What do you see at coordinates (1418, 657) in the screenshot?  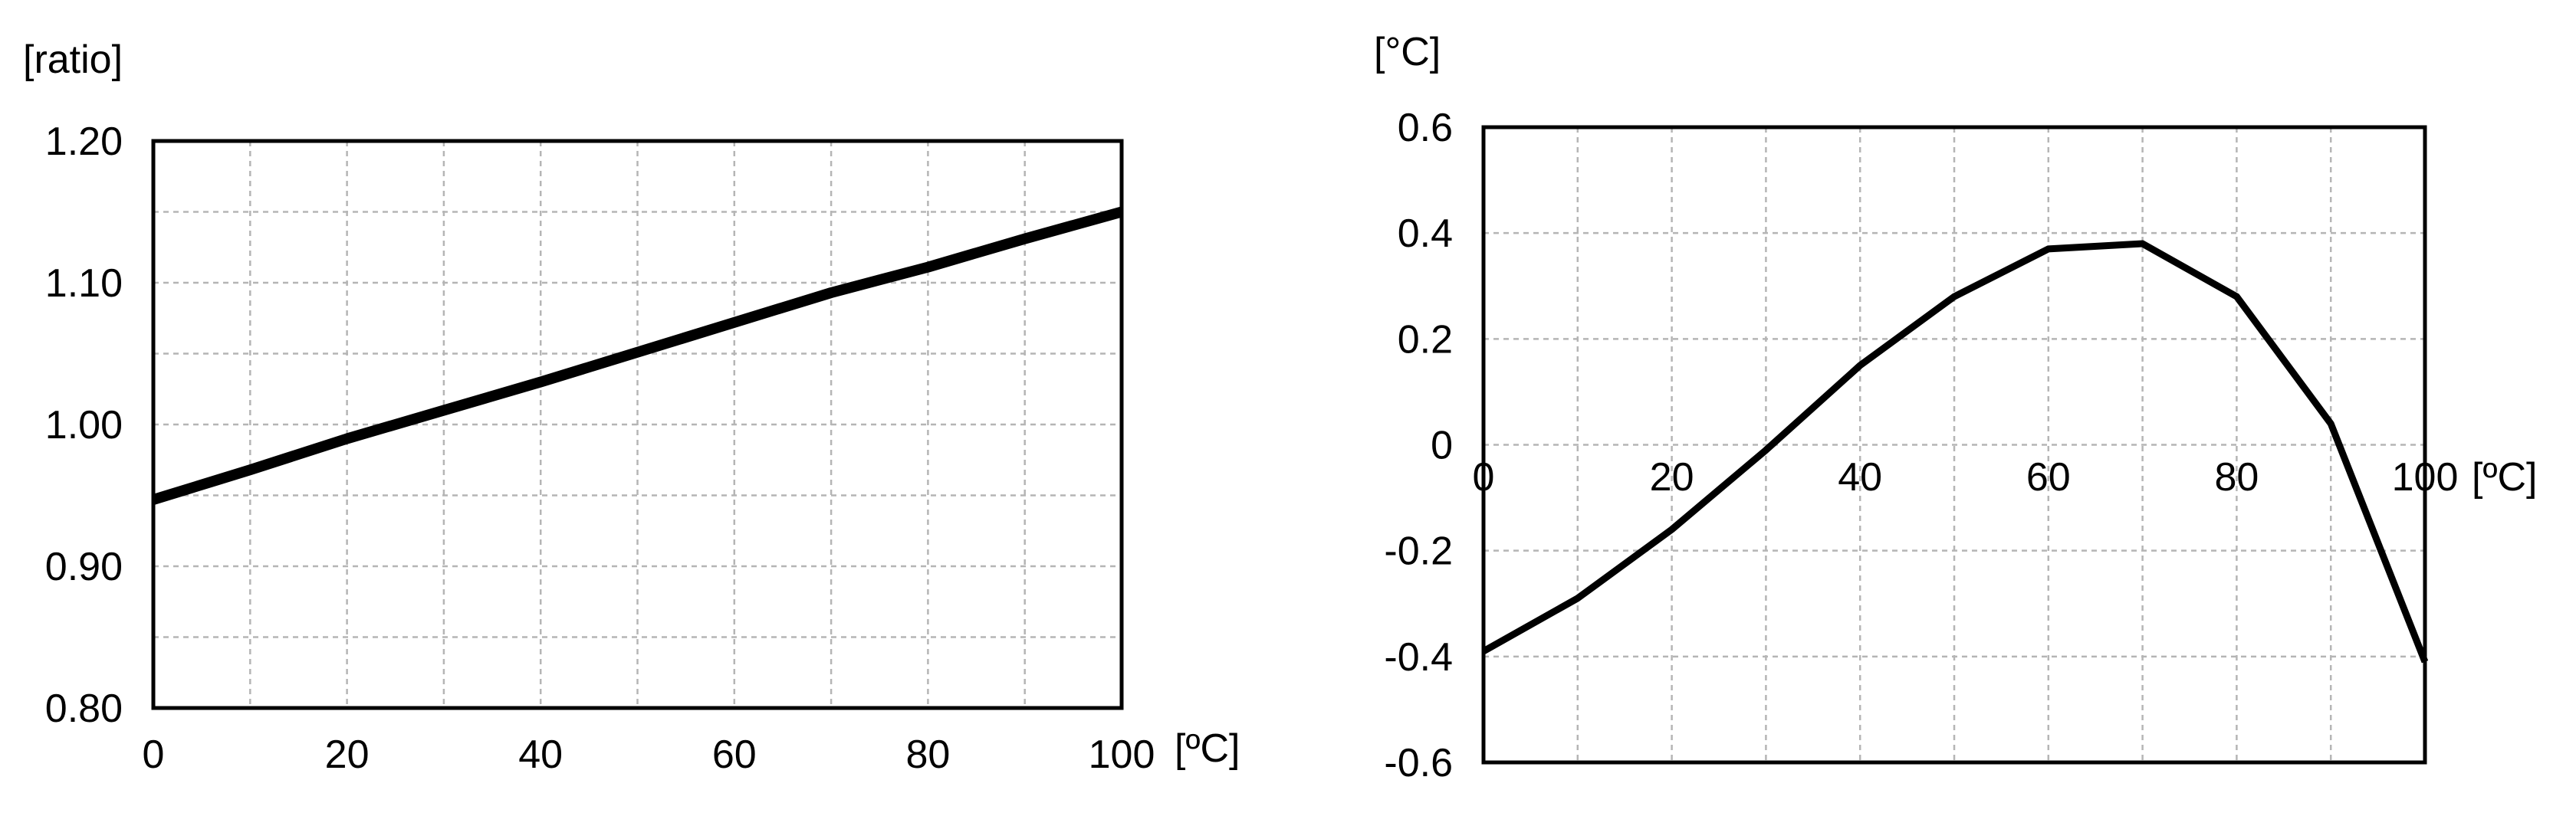 I see `y-tick-label: -0.4` at bounding box center [1418, 657].